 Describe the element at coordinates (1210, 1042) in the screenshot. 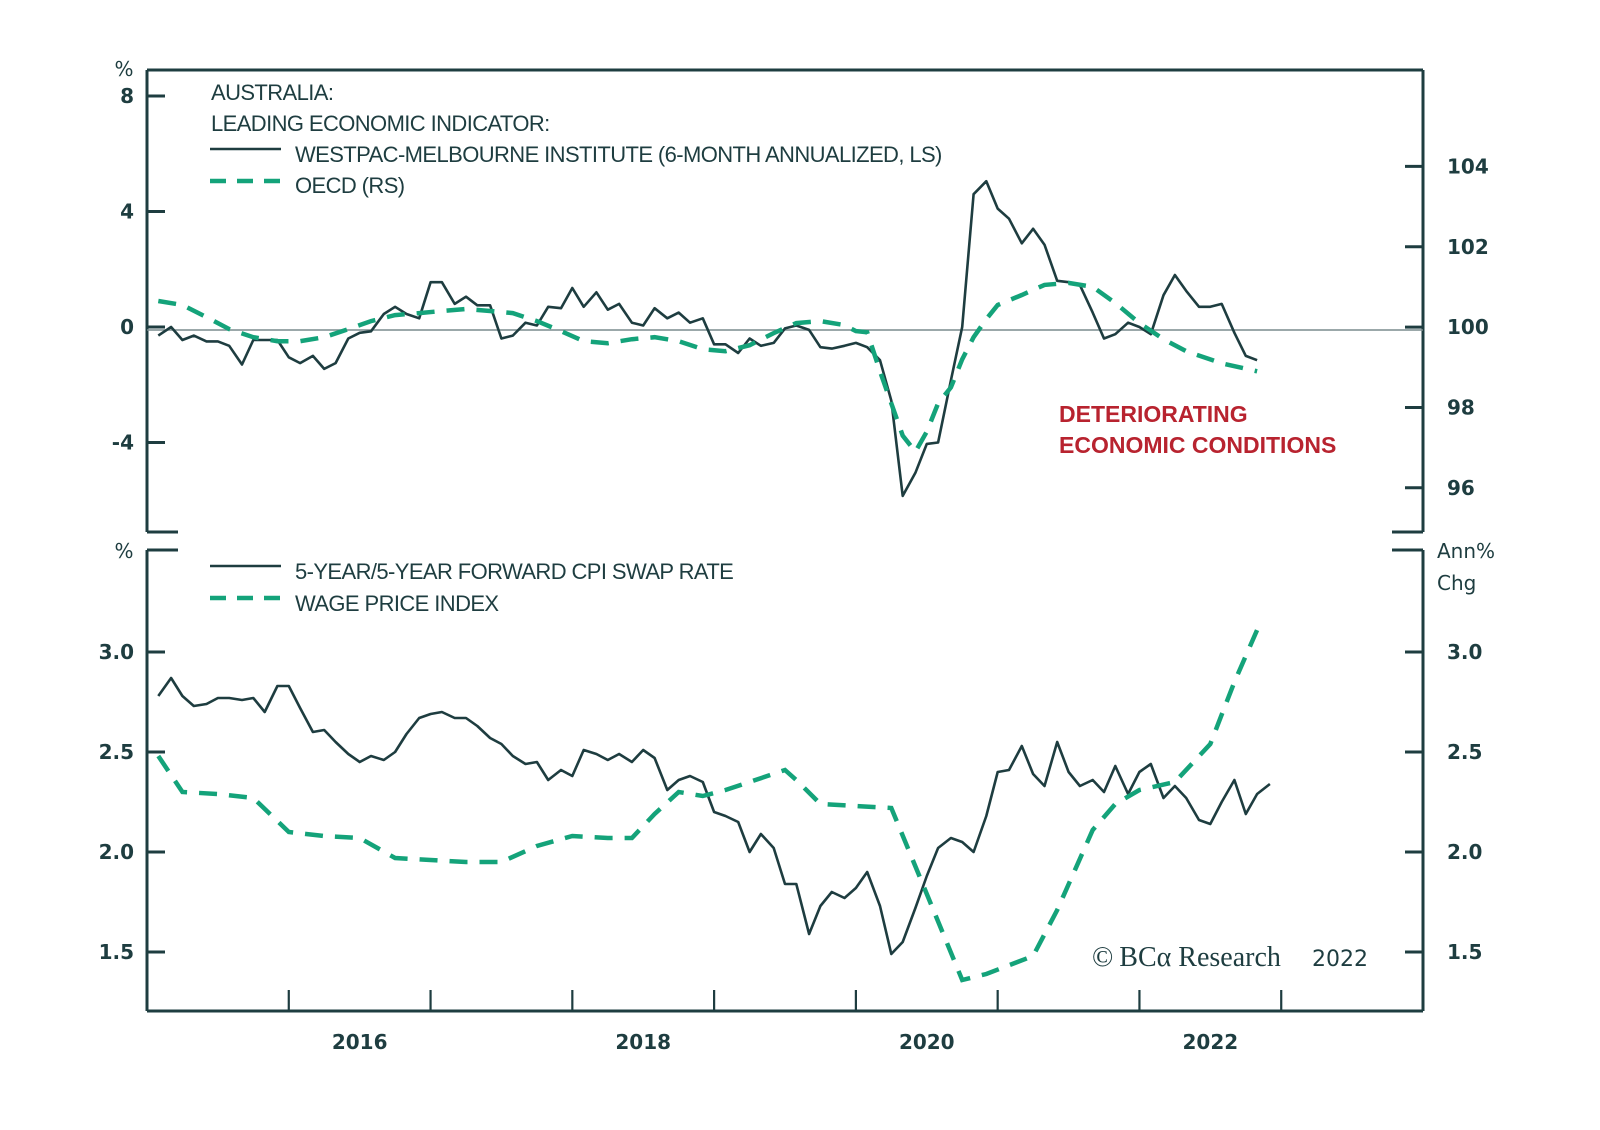

I see `x-axis-tick-label: 2022` at that location.